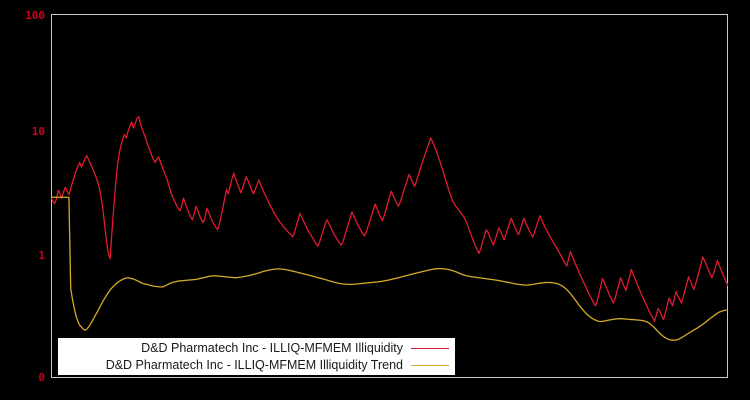 The image size is (750, 400). Describe the element at coordinates (430, 348) in the screenshot. I see `legend-swatch-illiquidity` at that location.